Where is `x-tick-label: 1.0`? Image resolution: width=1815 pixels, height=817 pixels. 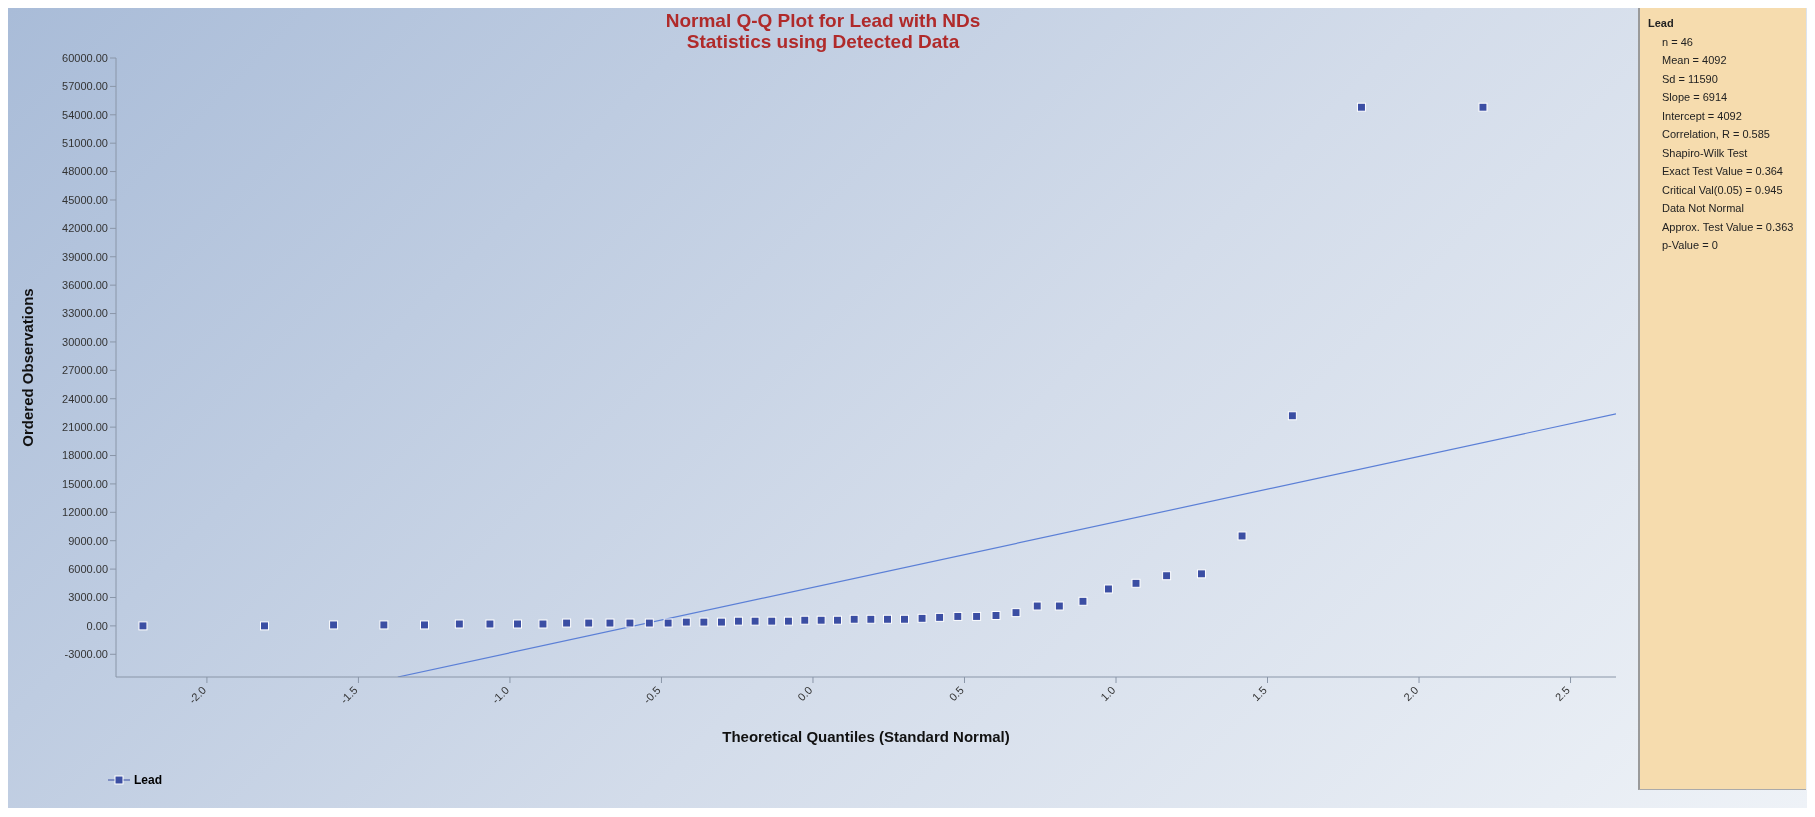
x-tick-label: 1.0 is located at coordinates (1108, 693).